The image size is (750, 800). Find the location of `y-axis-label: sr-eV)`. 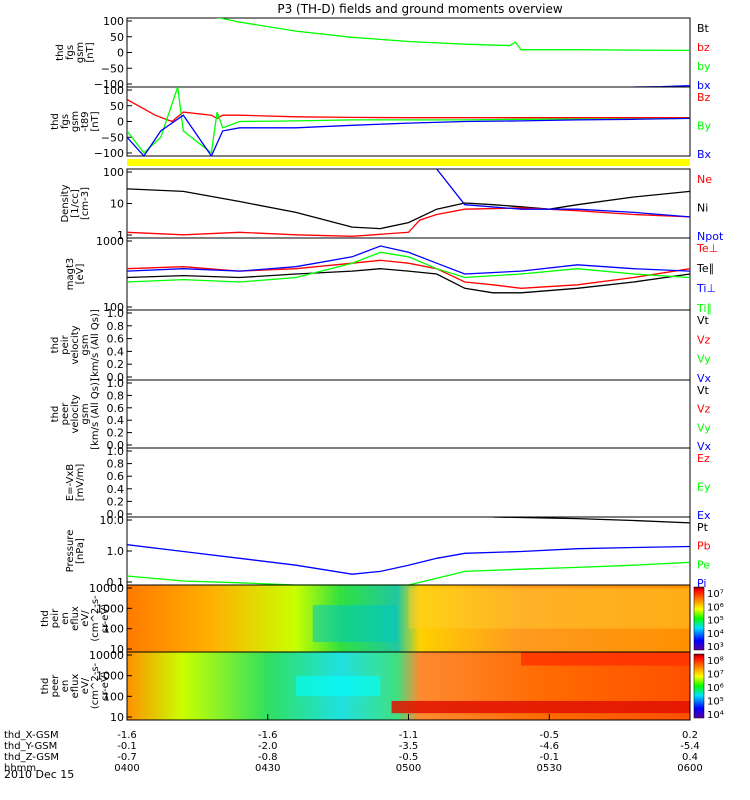

y-axis-label: sr-eV) is located at coordinates (105, 685).